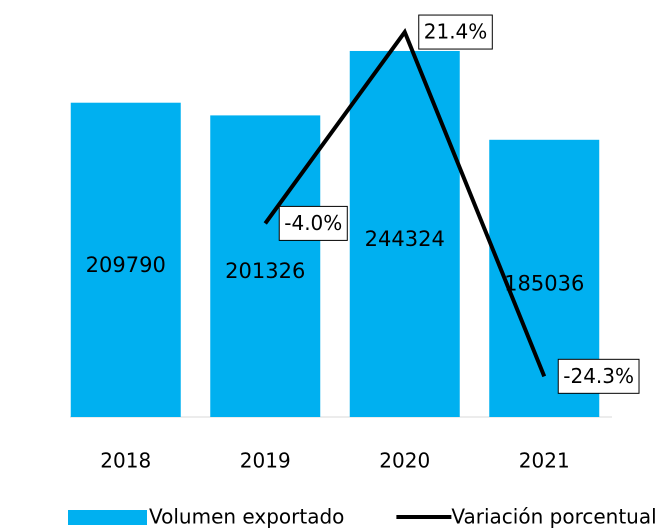  Describe the element at coordinates (544, 461) in the screenshot. I see `x-tick-label: 2021` at that location.